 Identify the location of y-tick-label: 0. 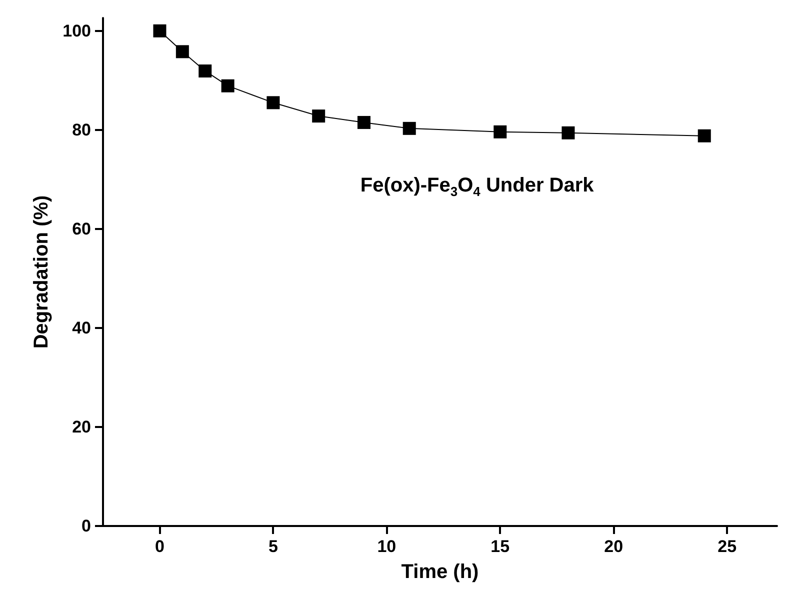
(86, 526).